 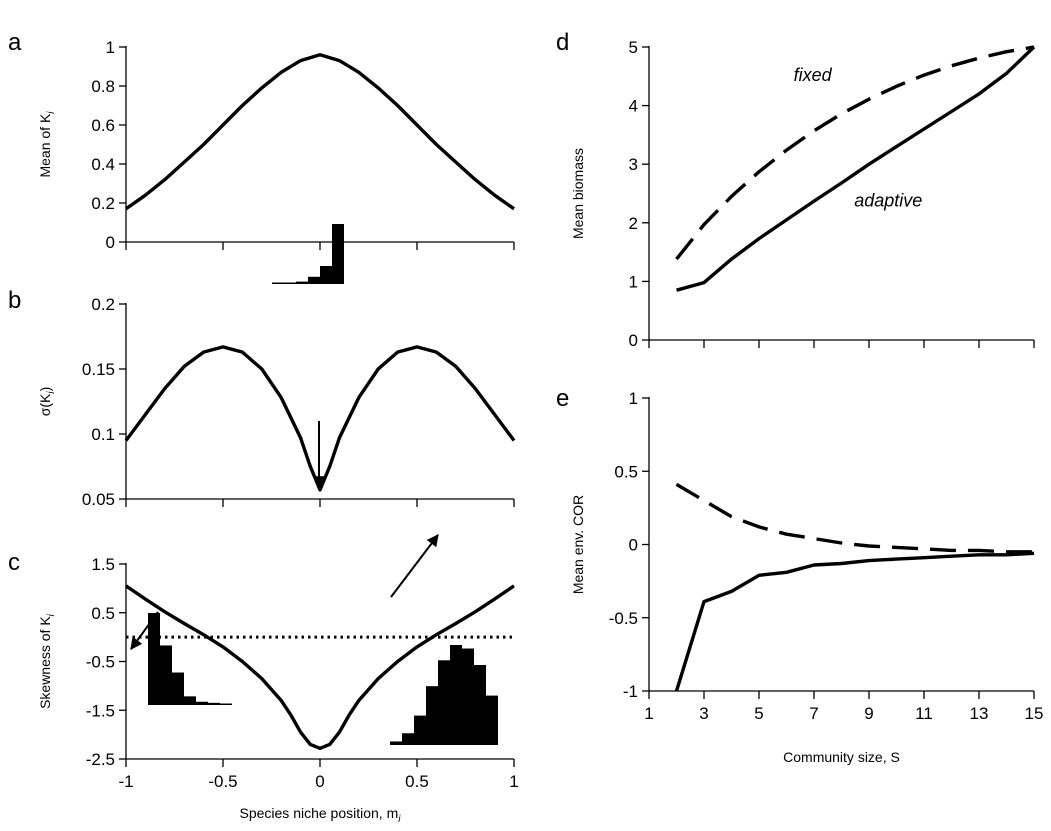 What do you see at coordinates (14, 562) in the screenshot?
I see `panel-letter: c` at bounding box center [14, 562].